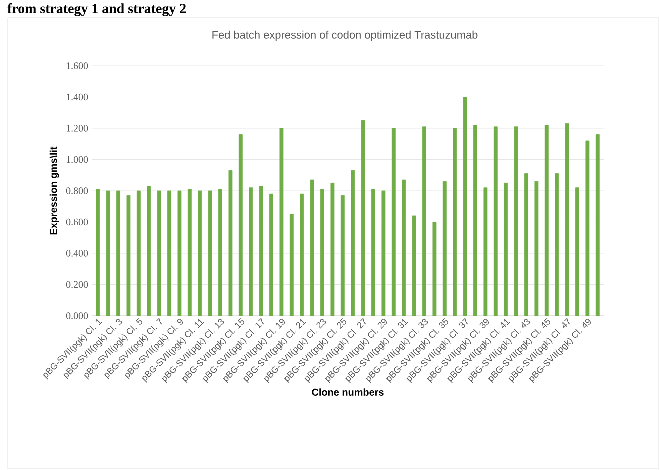  I want to click on y-tick-label: 0.800, so click(77, 191).